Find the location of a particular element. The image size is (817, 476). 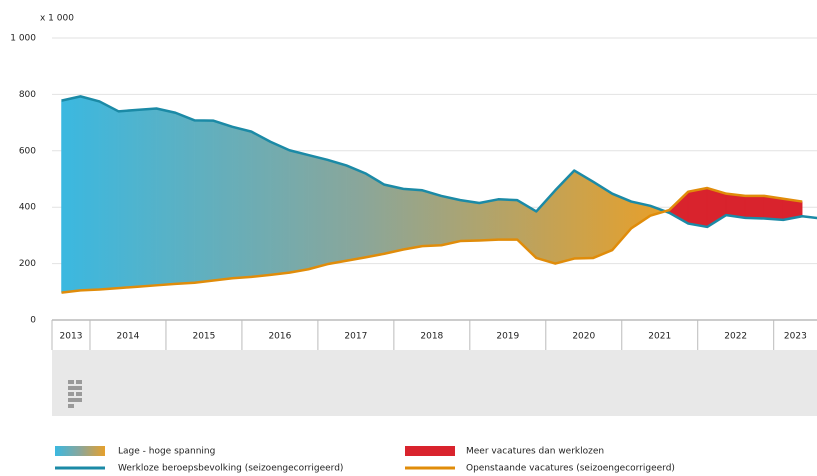

y-tick-label: 0 is located at coordinates (33, 321).